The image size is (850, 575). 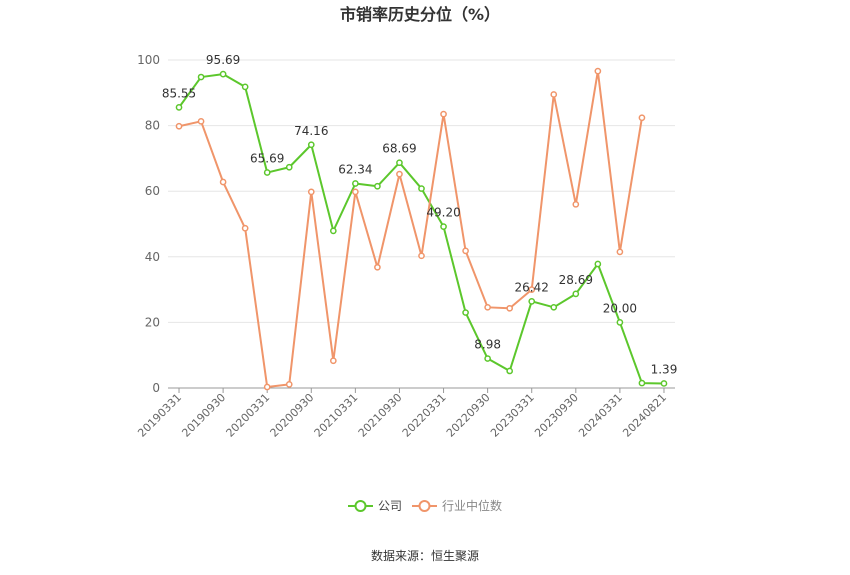 I want to click on legend-marker-company, so click(x=360, y=506).